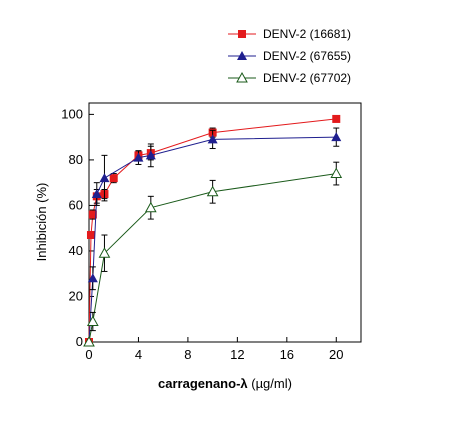 The image size is (450, 436). What do you see at coordinates (336, 354) in the screenshot?
I see `x-tick-label: 20` at bounding box center [336, 354].